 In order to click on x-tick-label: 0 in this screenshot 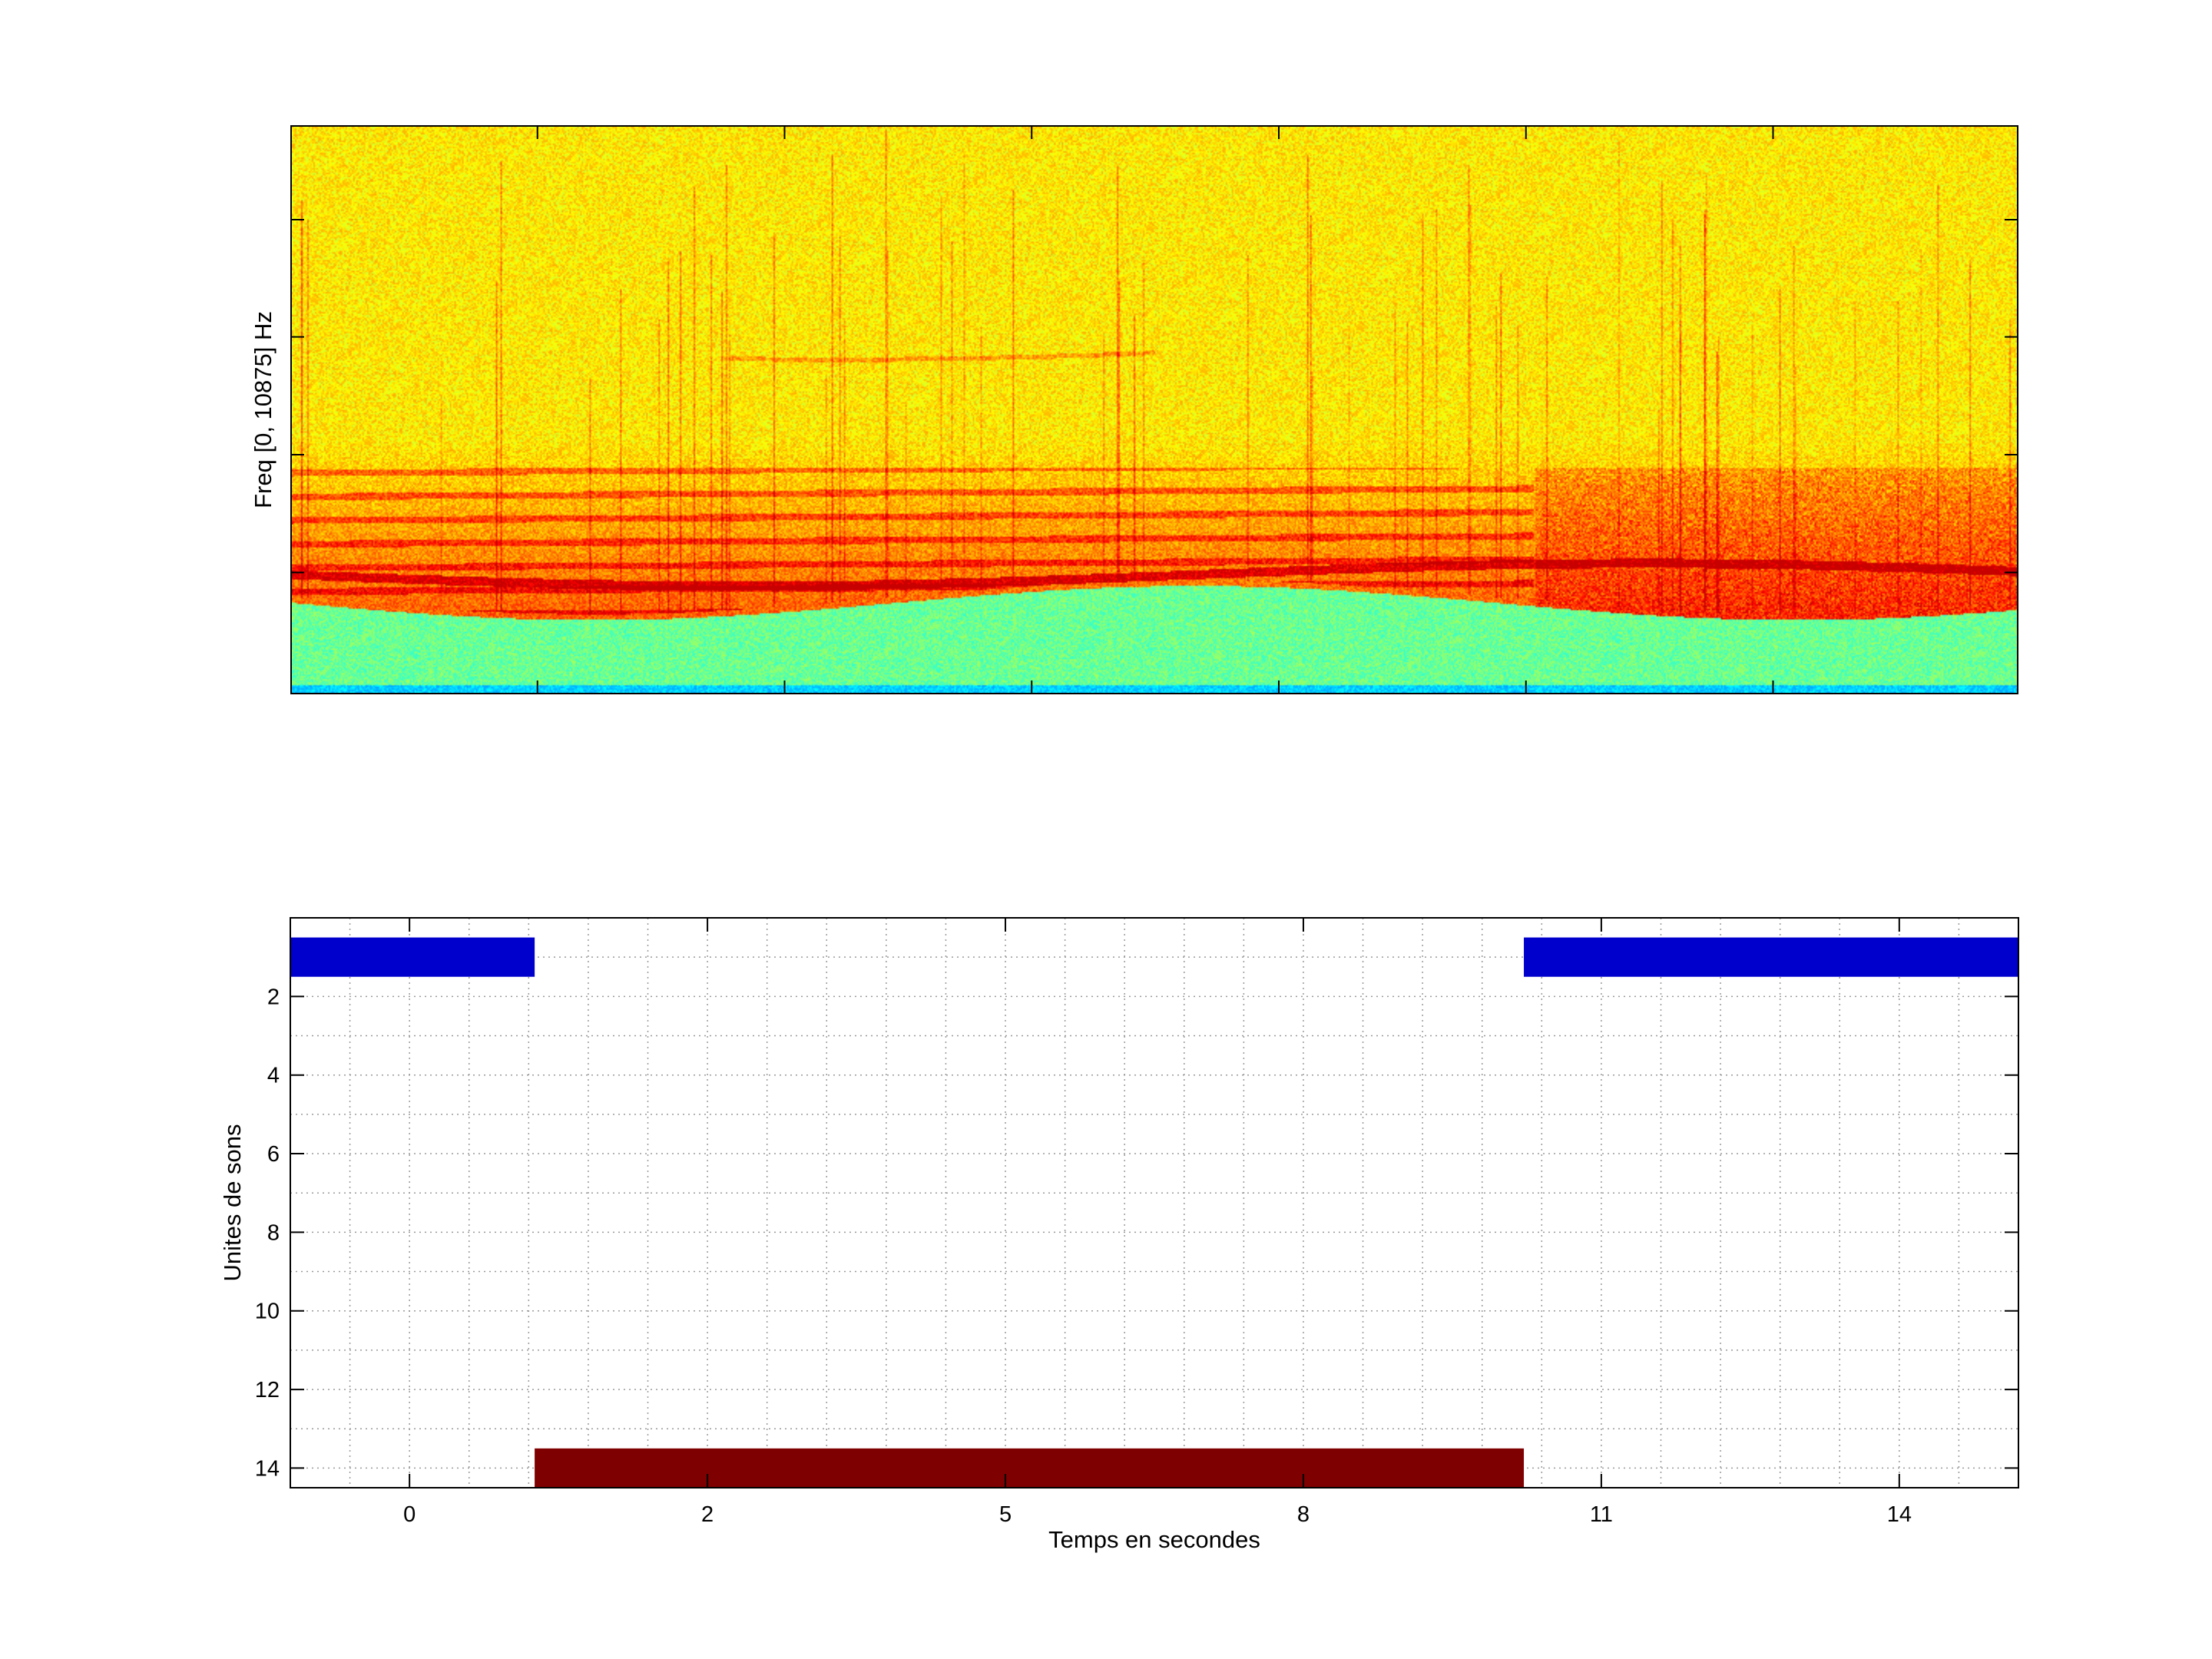, I will do `click(410, 1514)`.